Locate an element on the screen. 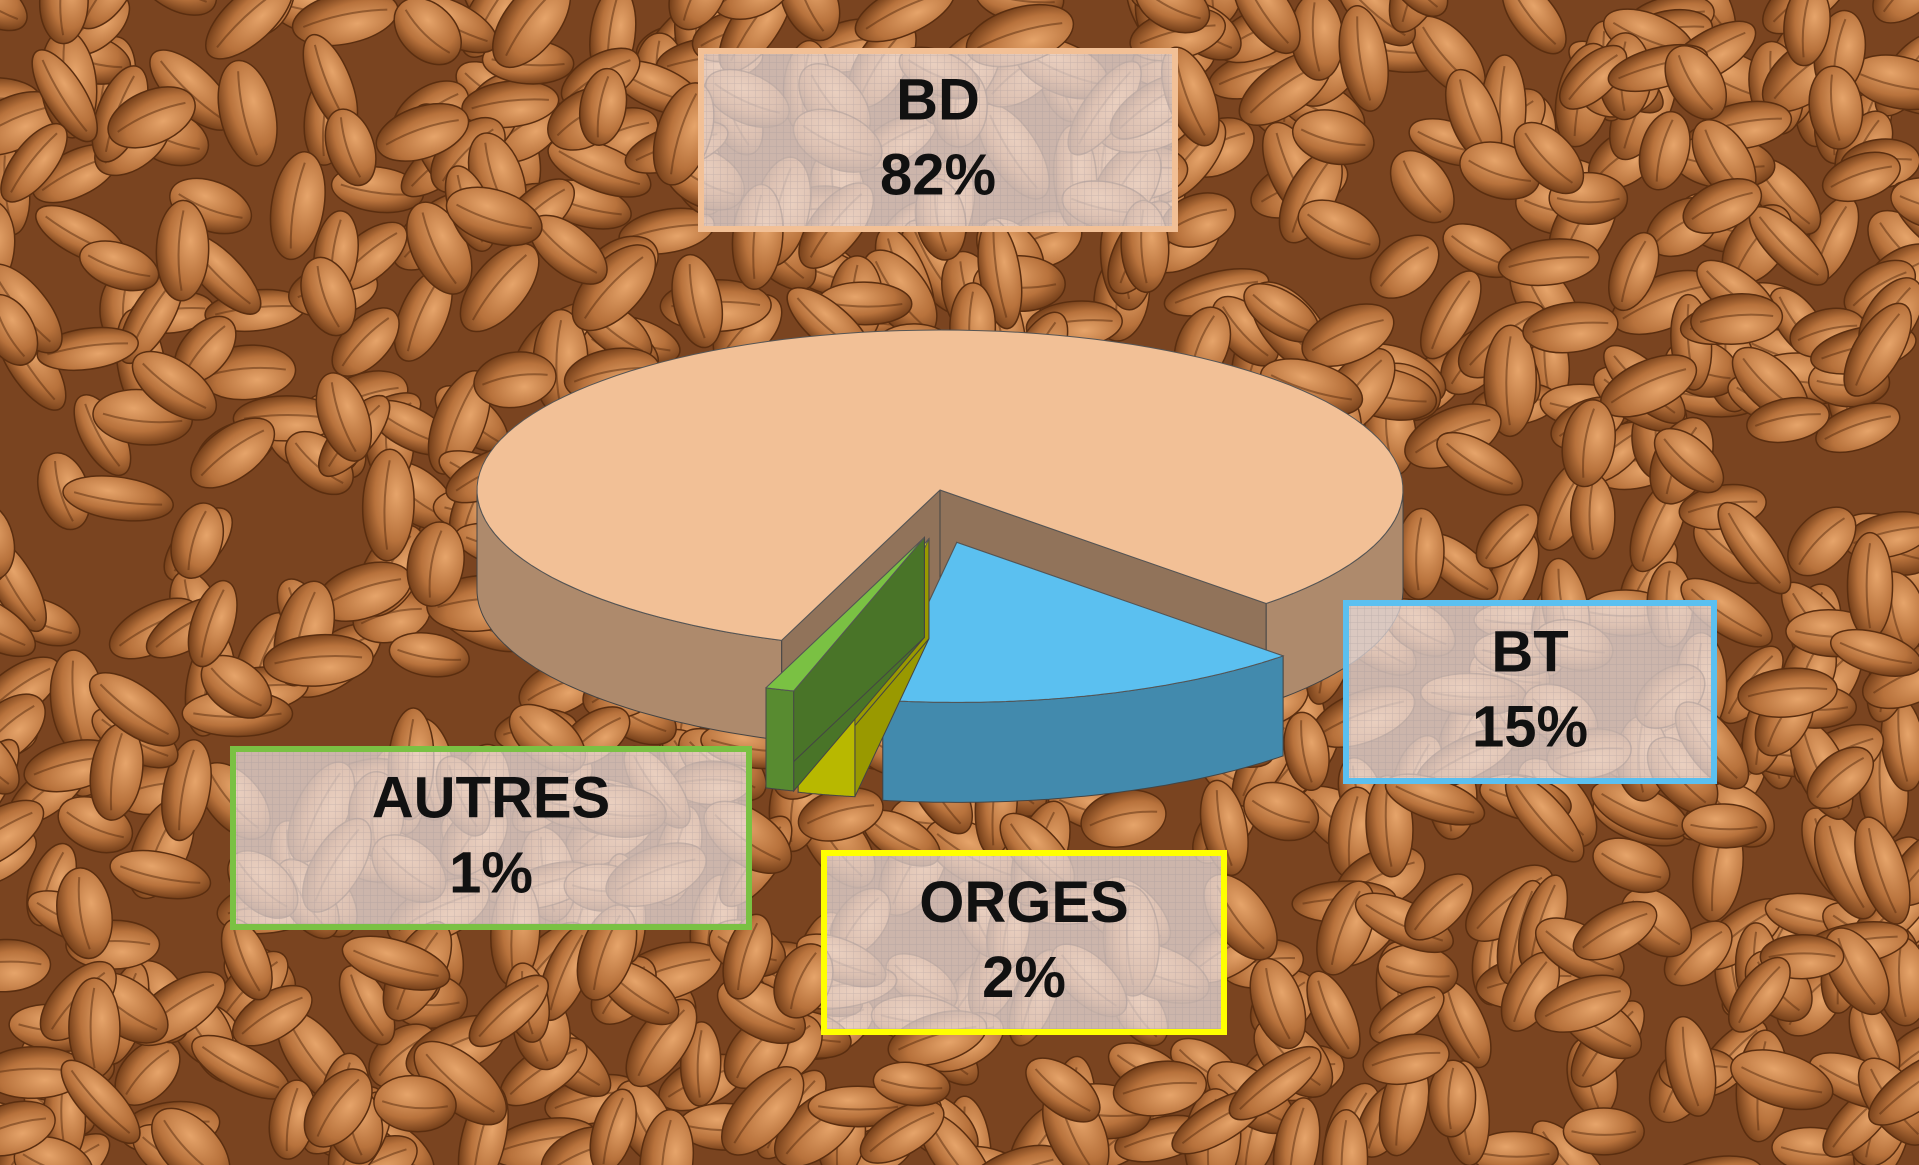  label-box is located at coordinates (1530, 692).